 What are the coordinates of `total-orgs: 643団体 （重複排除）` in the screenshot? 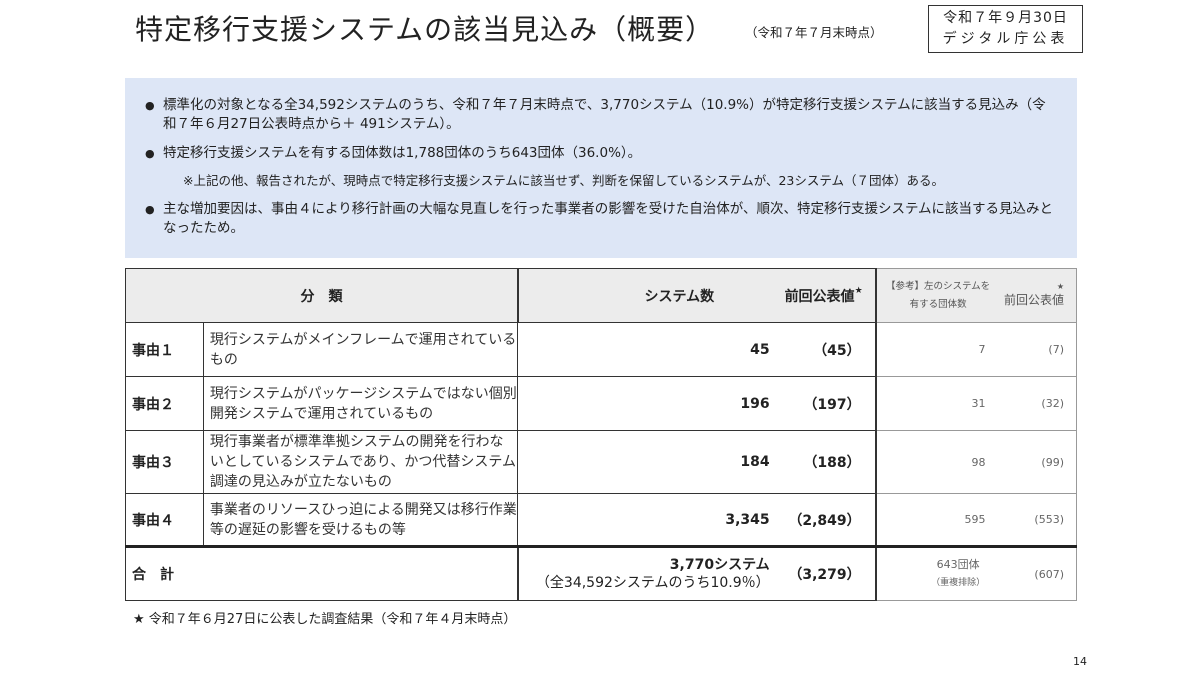 It's located at (937, 573).